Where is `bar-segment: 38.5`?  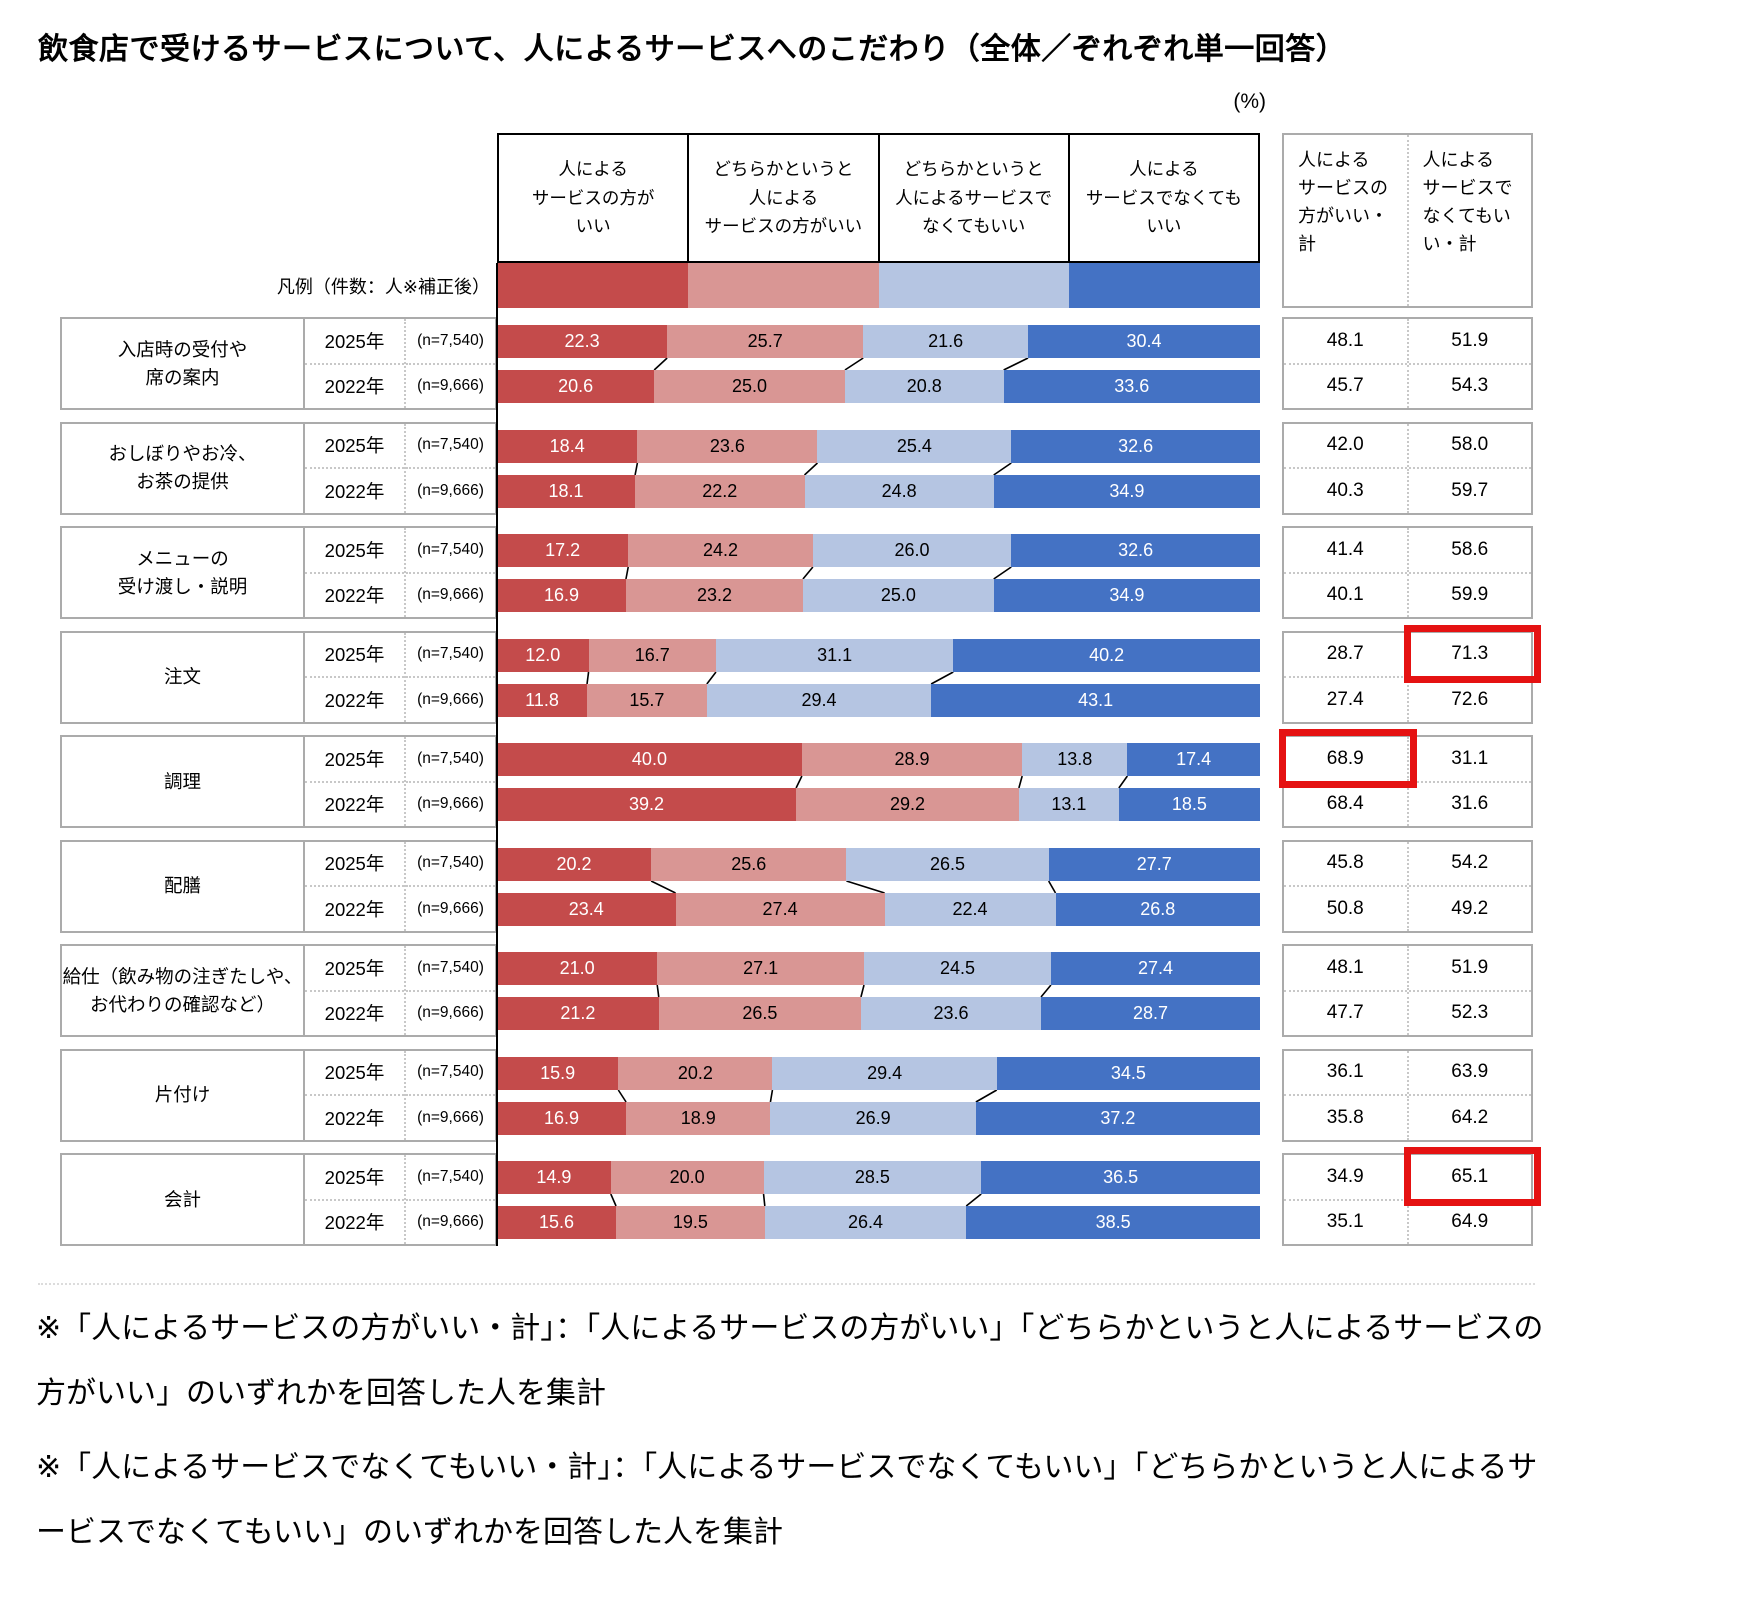 bar-segment: 38.5 is located at coordinates (1113, 1222).